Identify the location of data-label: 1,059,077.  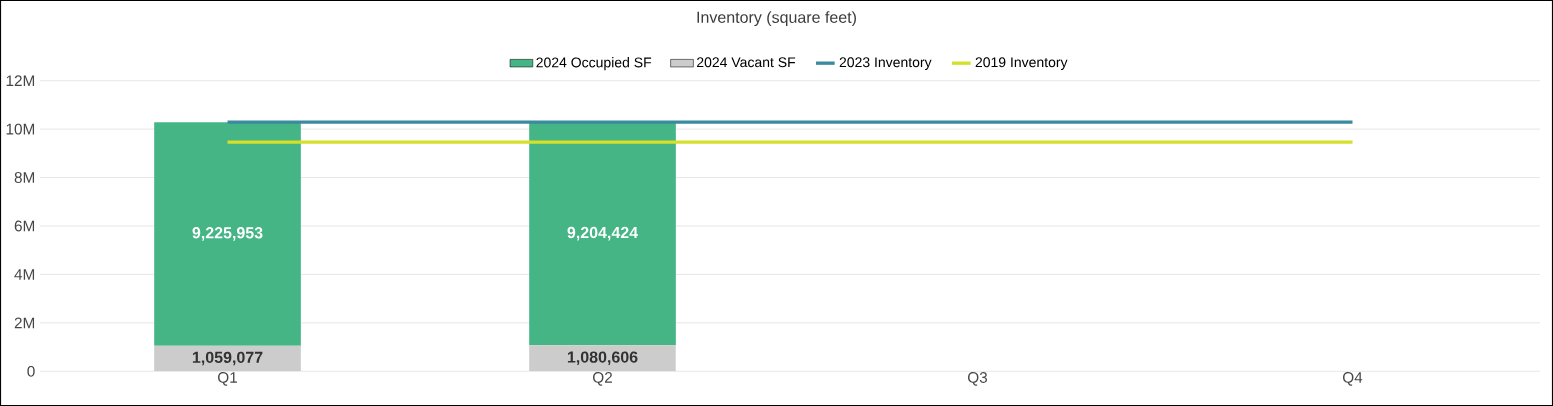
(227, 358).